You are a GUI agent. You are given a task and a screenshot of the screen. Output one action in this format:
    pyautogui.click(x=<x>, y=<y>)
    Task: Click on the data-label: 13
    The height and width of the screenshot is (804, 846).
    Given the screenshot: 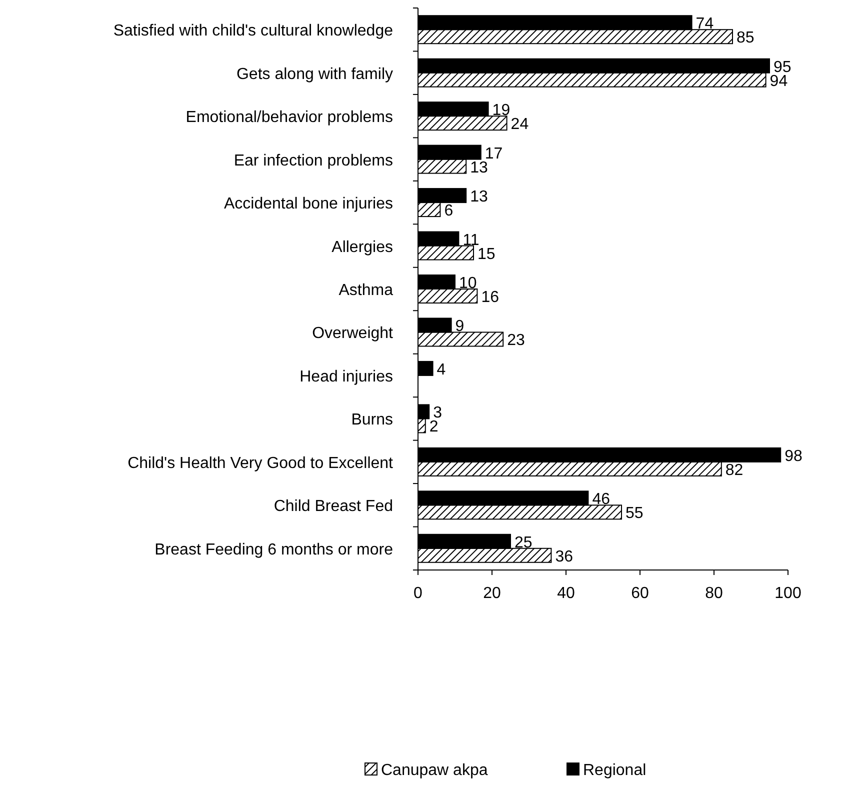 What is the action you would take?
    pyautogui.click(x=479, y=197)
    